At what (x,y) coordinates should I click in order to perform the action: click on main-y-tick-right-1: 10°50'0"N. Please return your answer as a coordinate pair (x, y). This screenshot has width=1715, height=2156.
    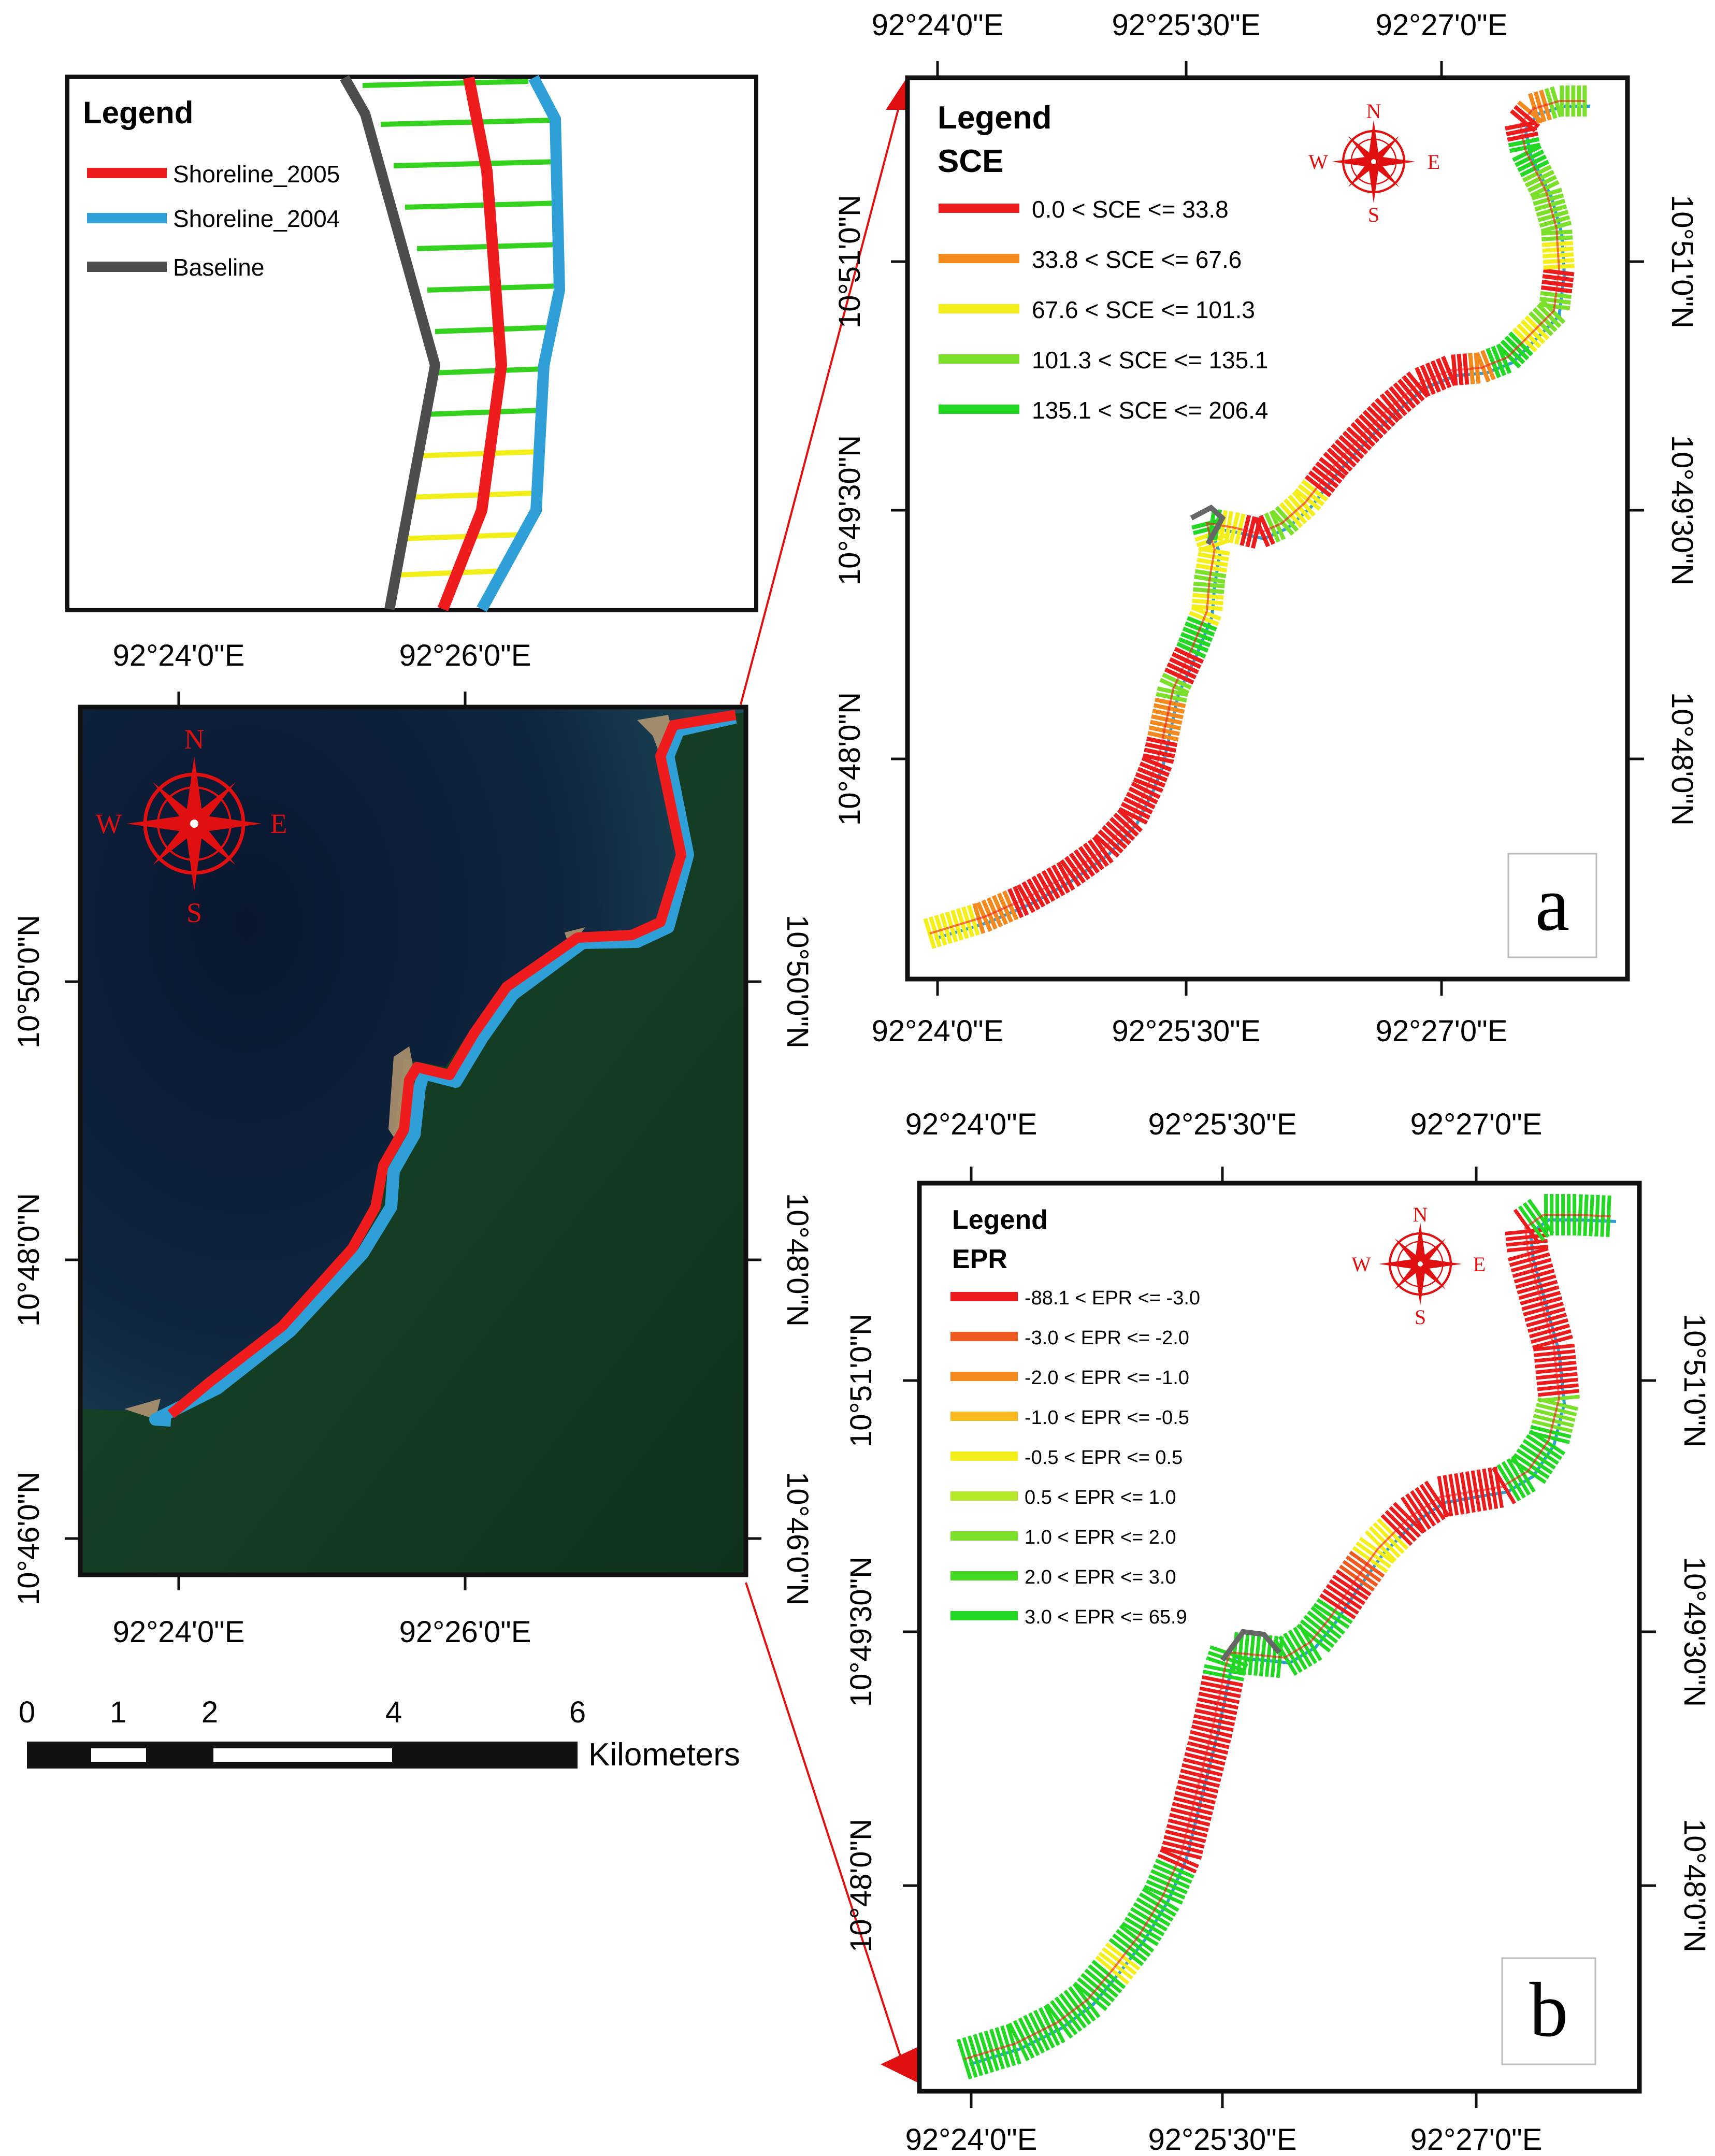
    Looking at the image, I should click on (797, 982).